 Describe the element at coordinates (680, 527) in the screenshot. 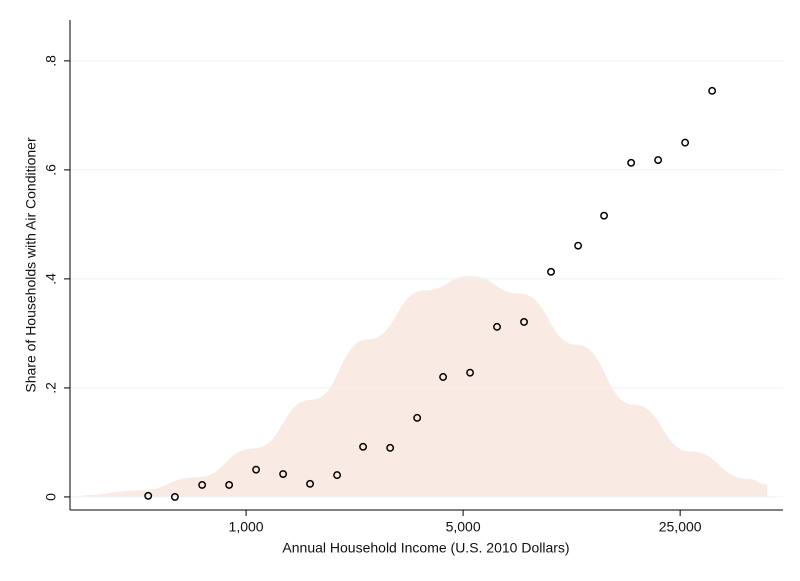

I see `x-tick-label: 25,000` at that location.